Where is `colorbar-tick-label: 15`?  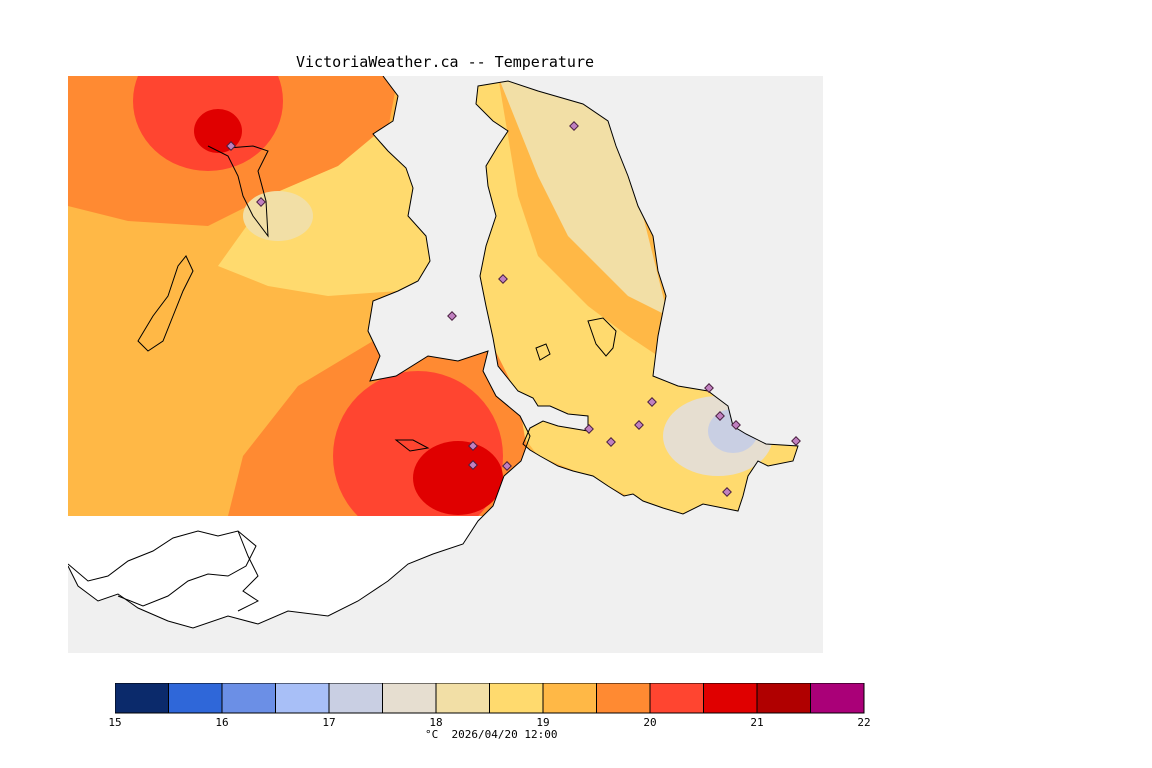
colorbar-tick-label: 15 is located at coordinates (115, 722).